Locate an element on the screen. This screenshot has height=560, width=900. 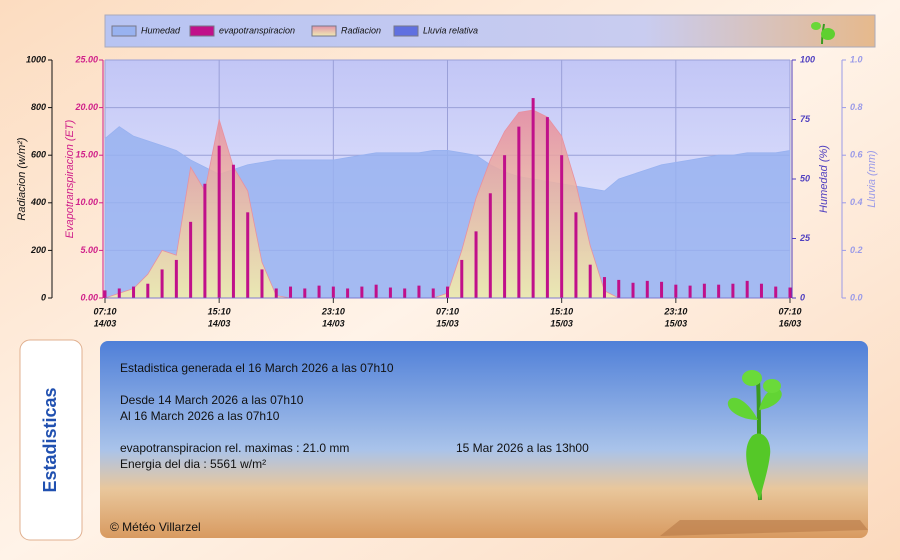
stats-energy: Energia del dia : 5561 w/m² is located at coordinates (193, 464).